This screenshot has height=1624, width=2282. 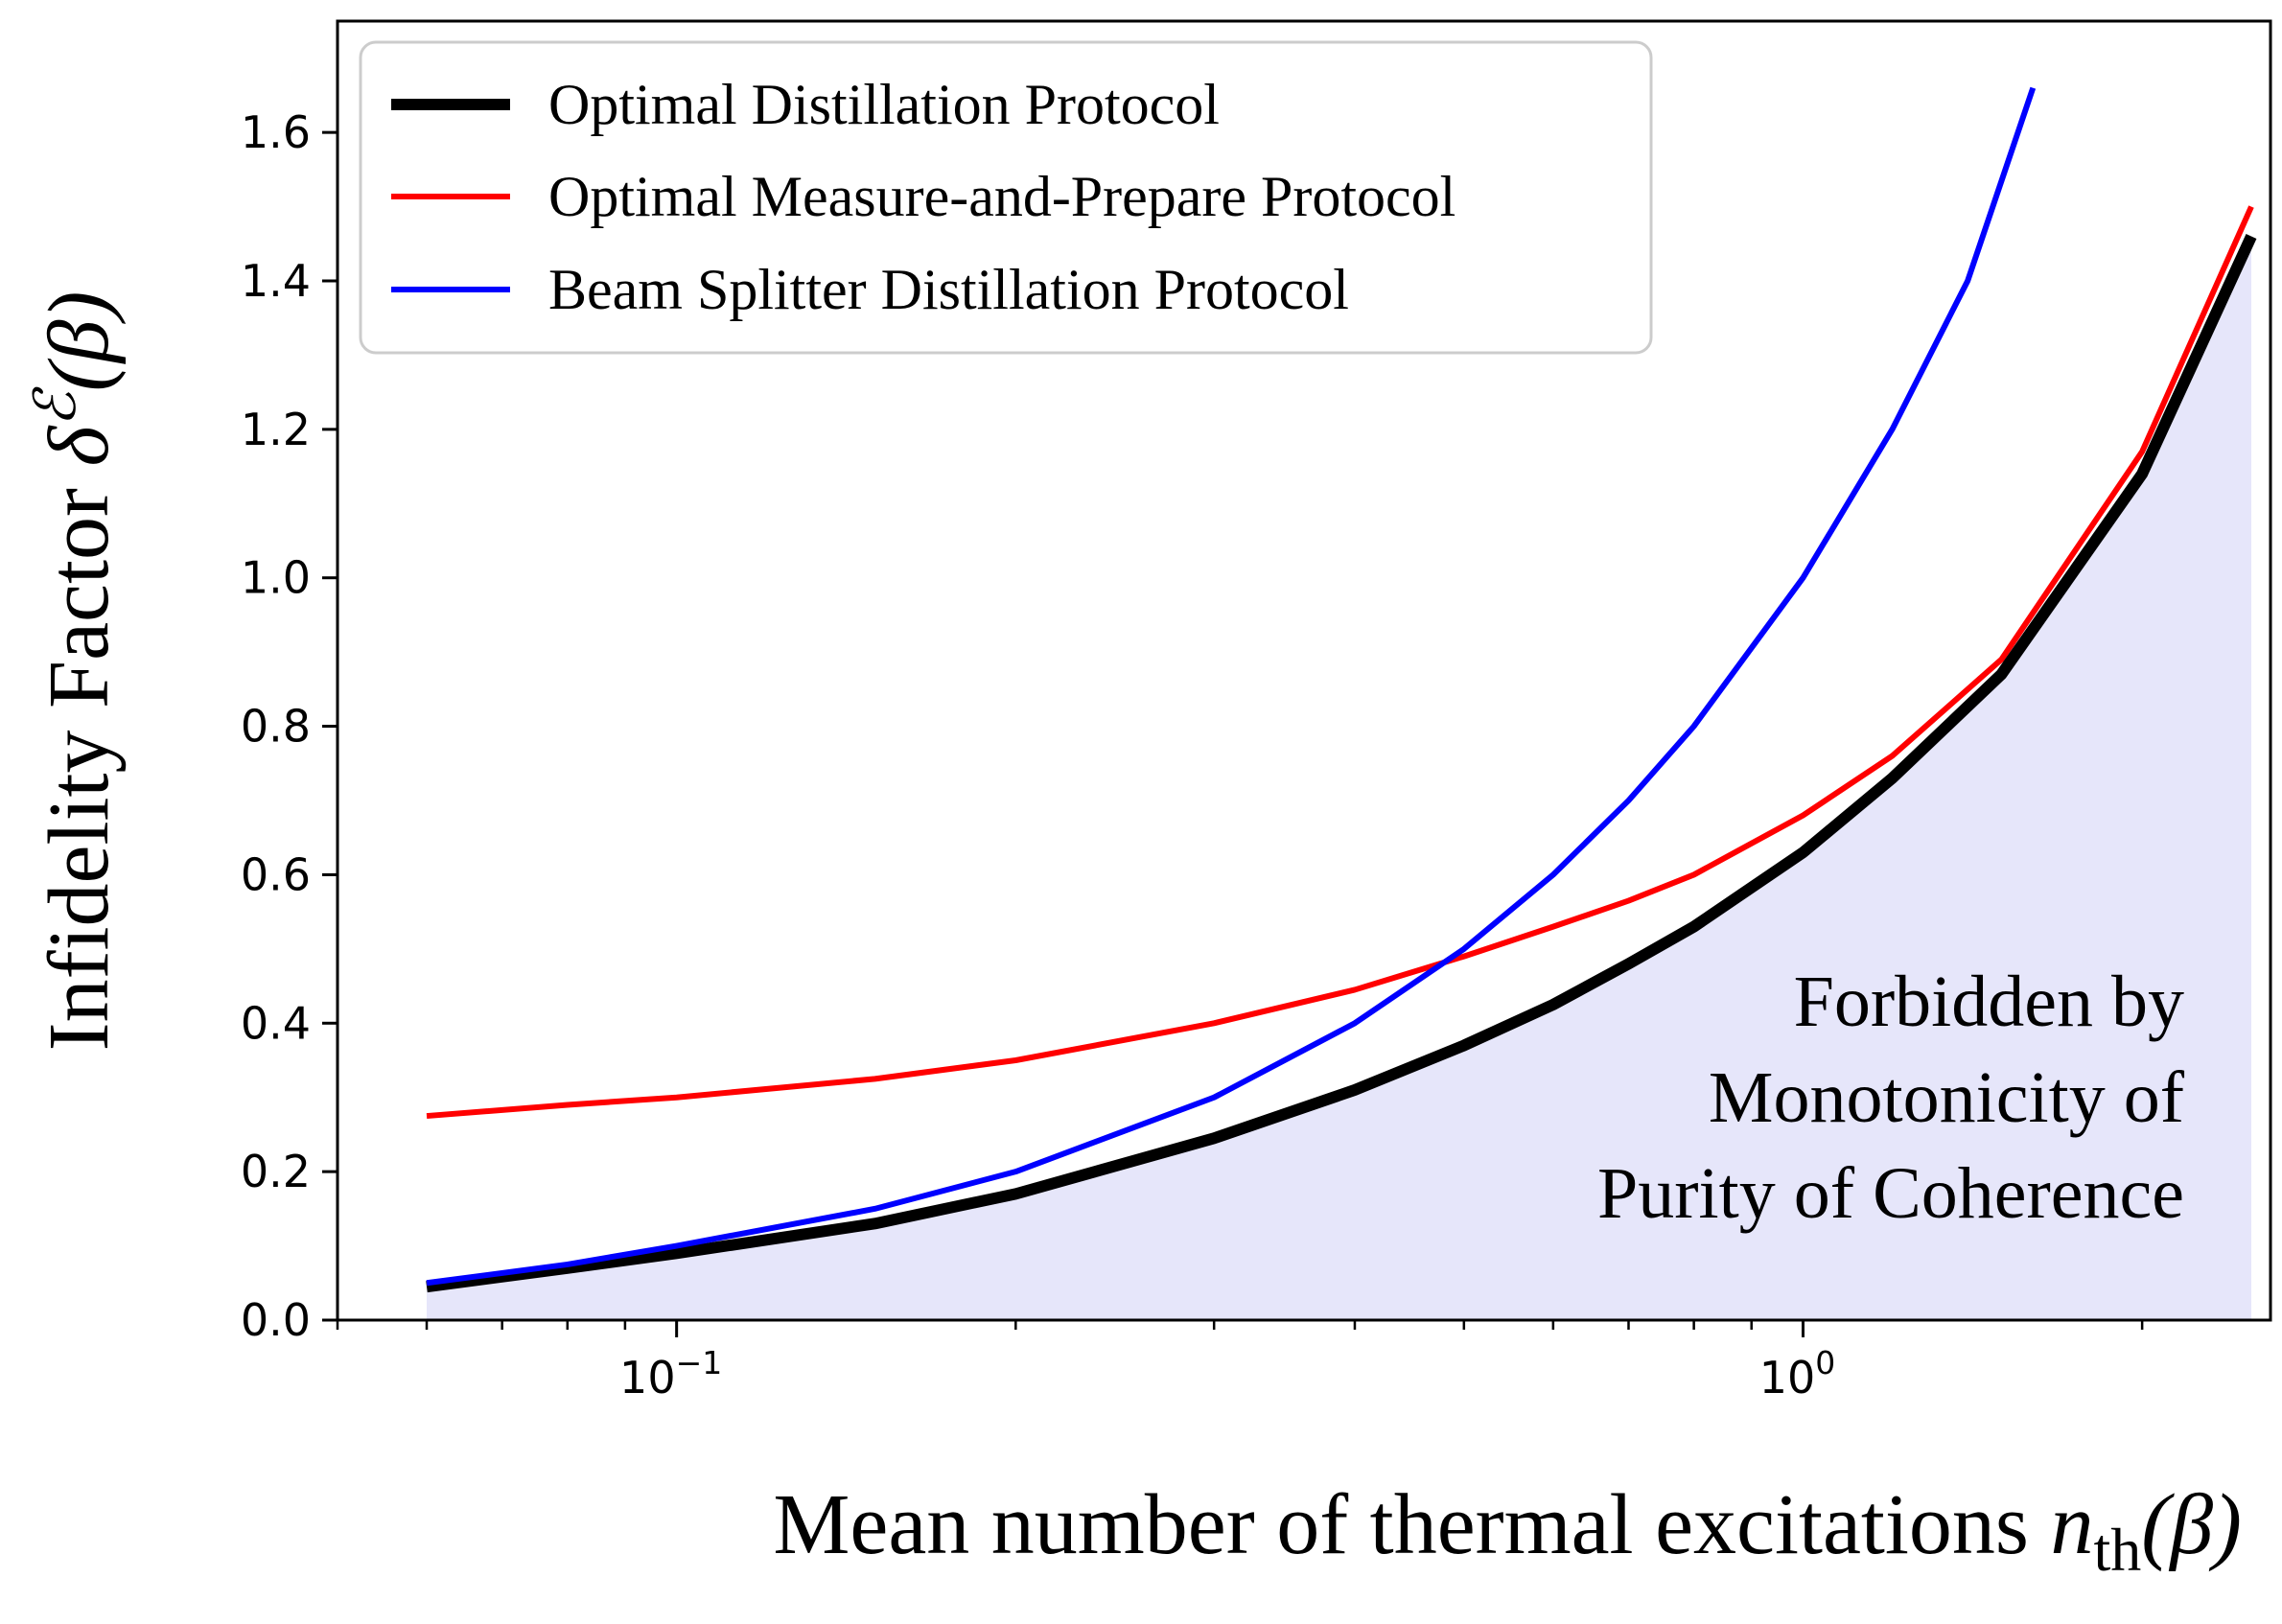 I want to click on y-tick-label: 0.0, so click(x=276, y=1320).